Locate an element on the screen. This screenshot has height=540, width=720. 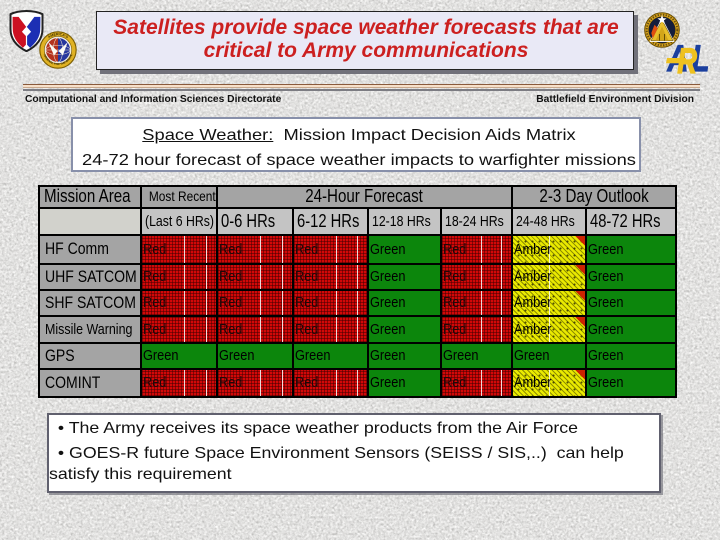
svg-text: AMERICA'S is located at coordinates (58, 35).